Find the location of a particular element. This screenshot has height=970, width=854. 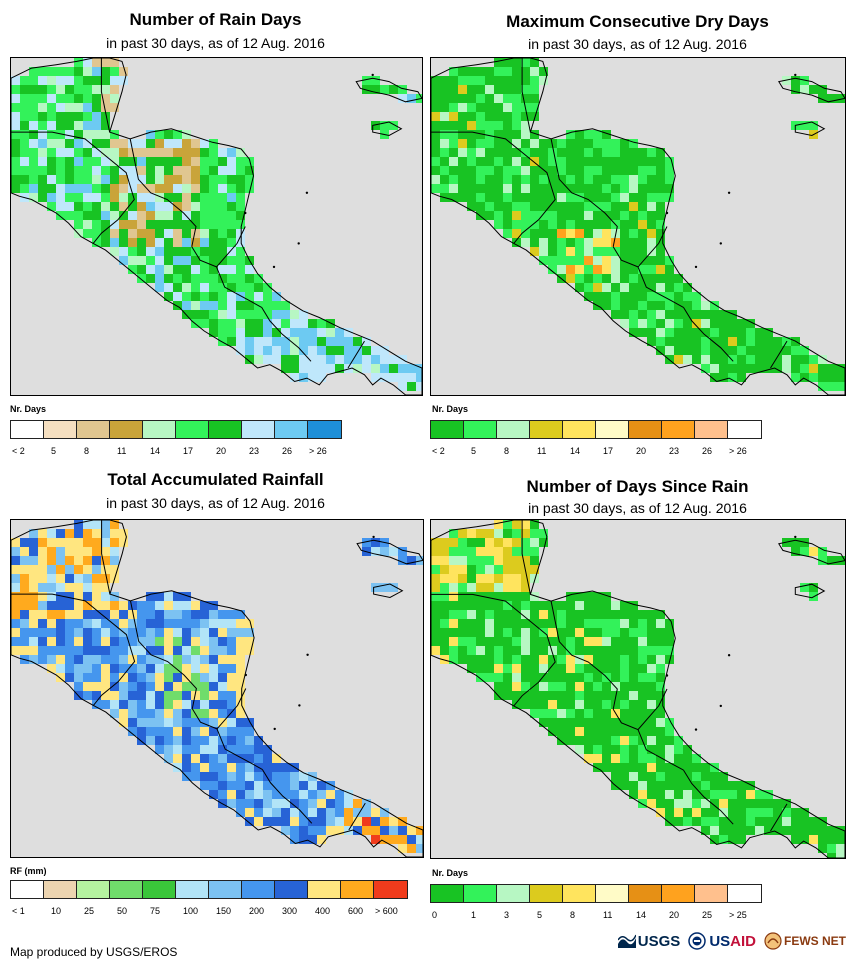

island-marker is located at coordinates (696, 729).